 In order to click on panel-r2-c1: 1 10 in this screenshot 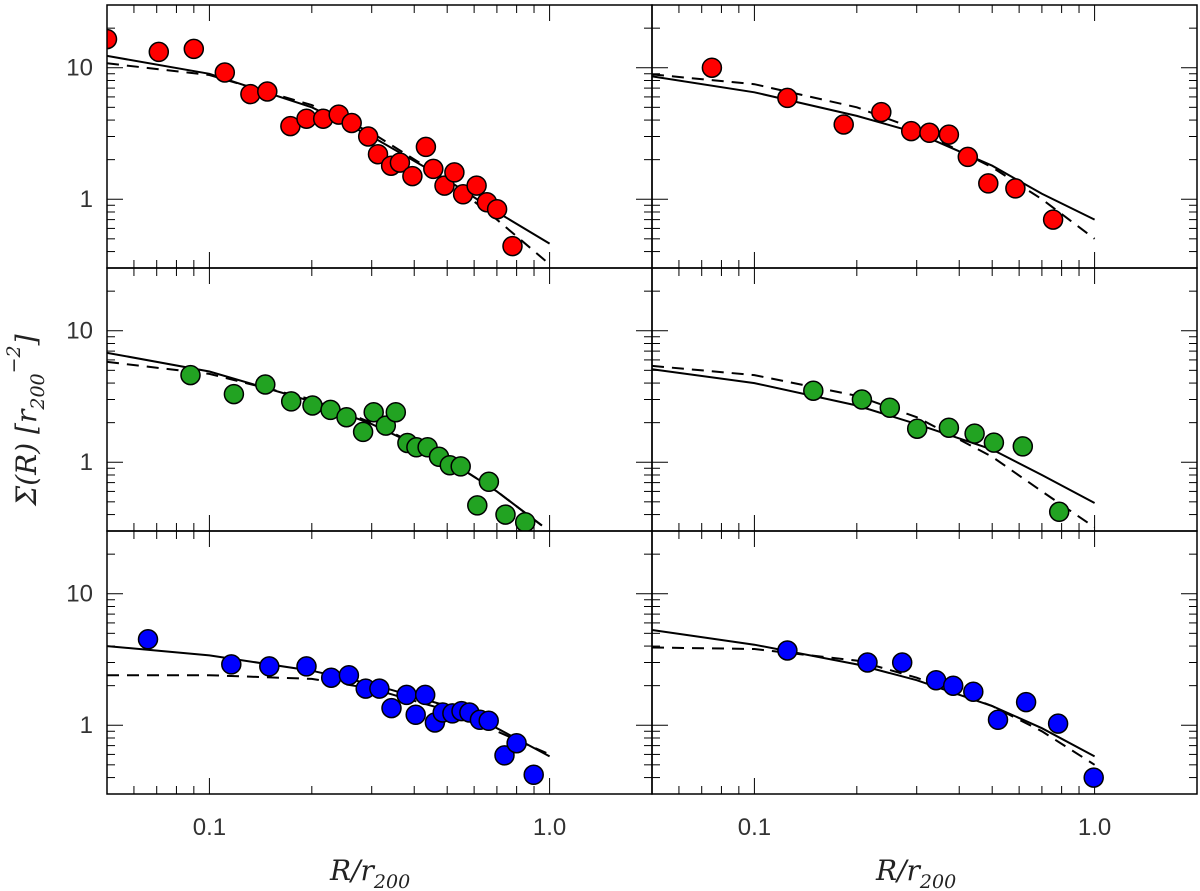, I will do `click(359, 399)`.